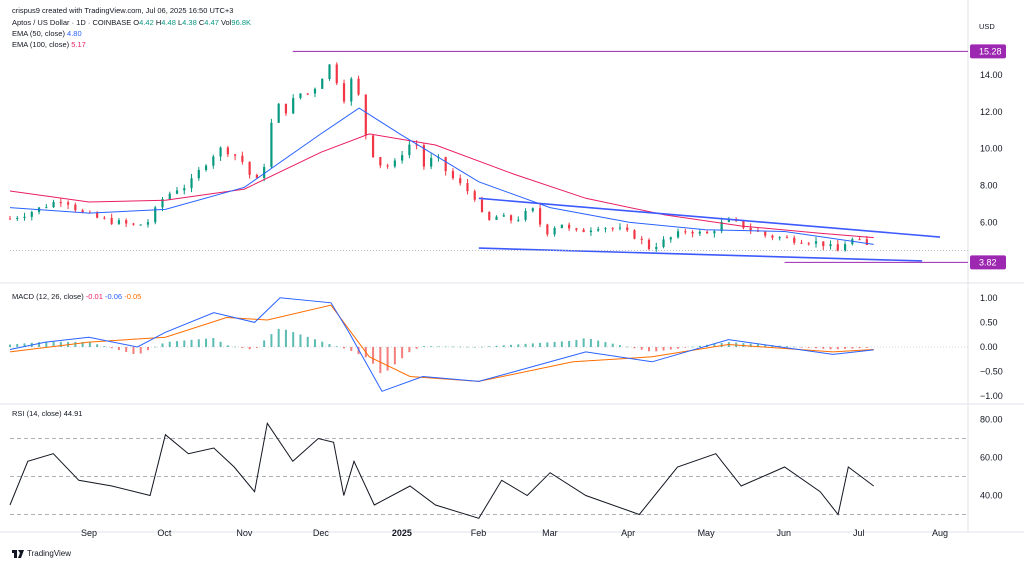 Image resolution: width=1024 pixels, height=574 pixels. I want to click on price-tick-label: 14.00, so click(991, 75).